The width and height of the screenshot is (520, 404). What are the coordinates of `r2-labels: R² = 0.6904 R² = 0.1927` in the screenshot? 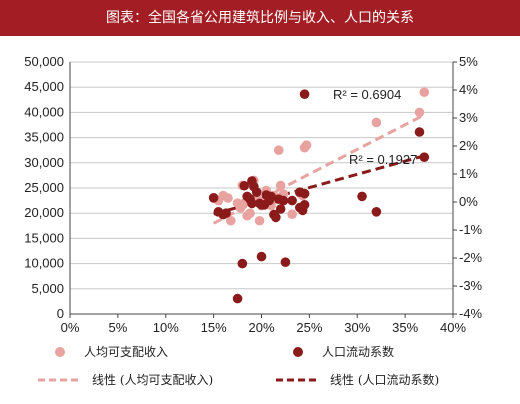 It's located at (375, 127).